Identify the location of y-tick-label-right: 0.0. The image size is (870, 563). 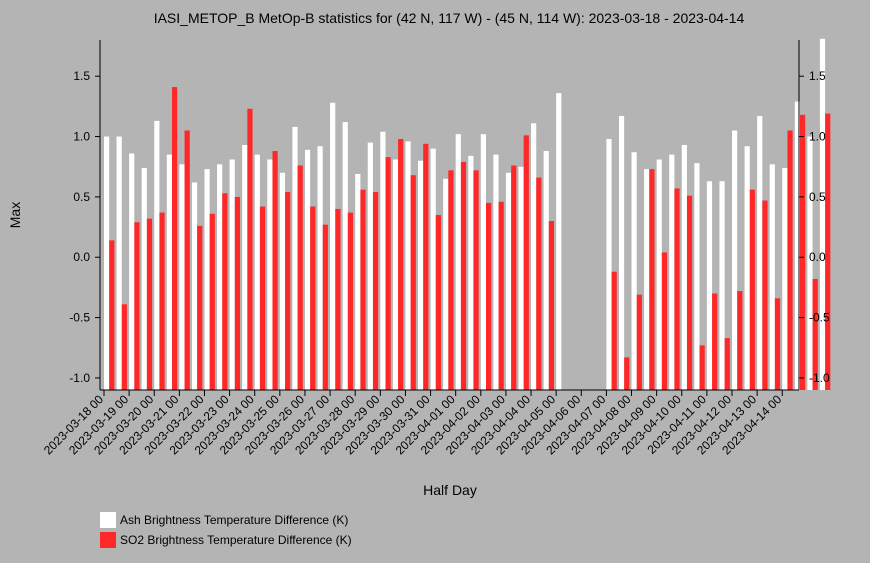
(817, 257).